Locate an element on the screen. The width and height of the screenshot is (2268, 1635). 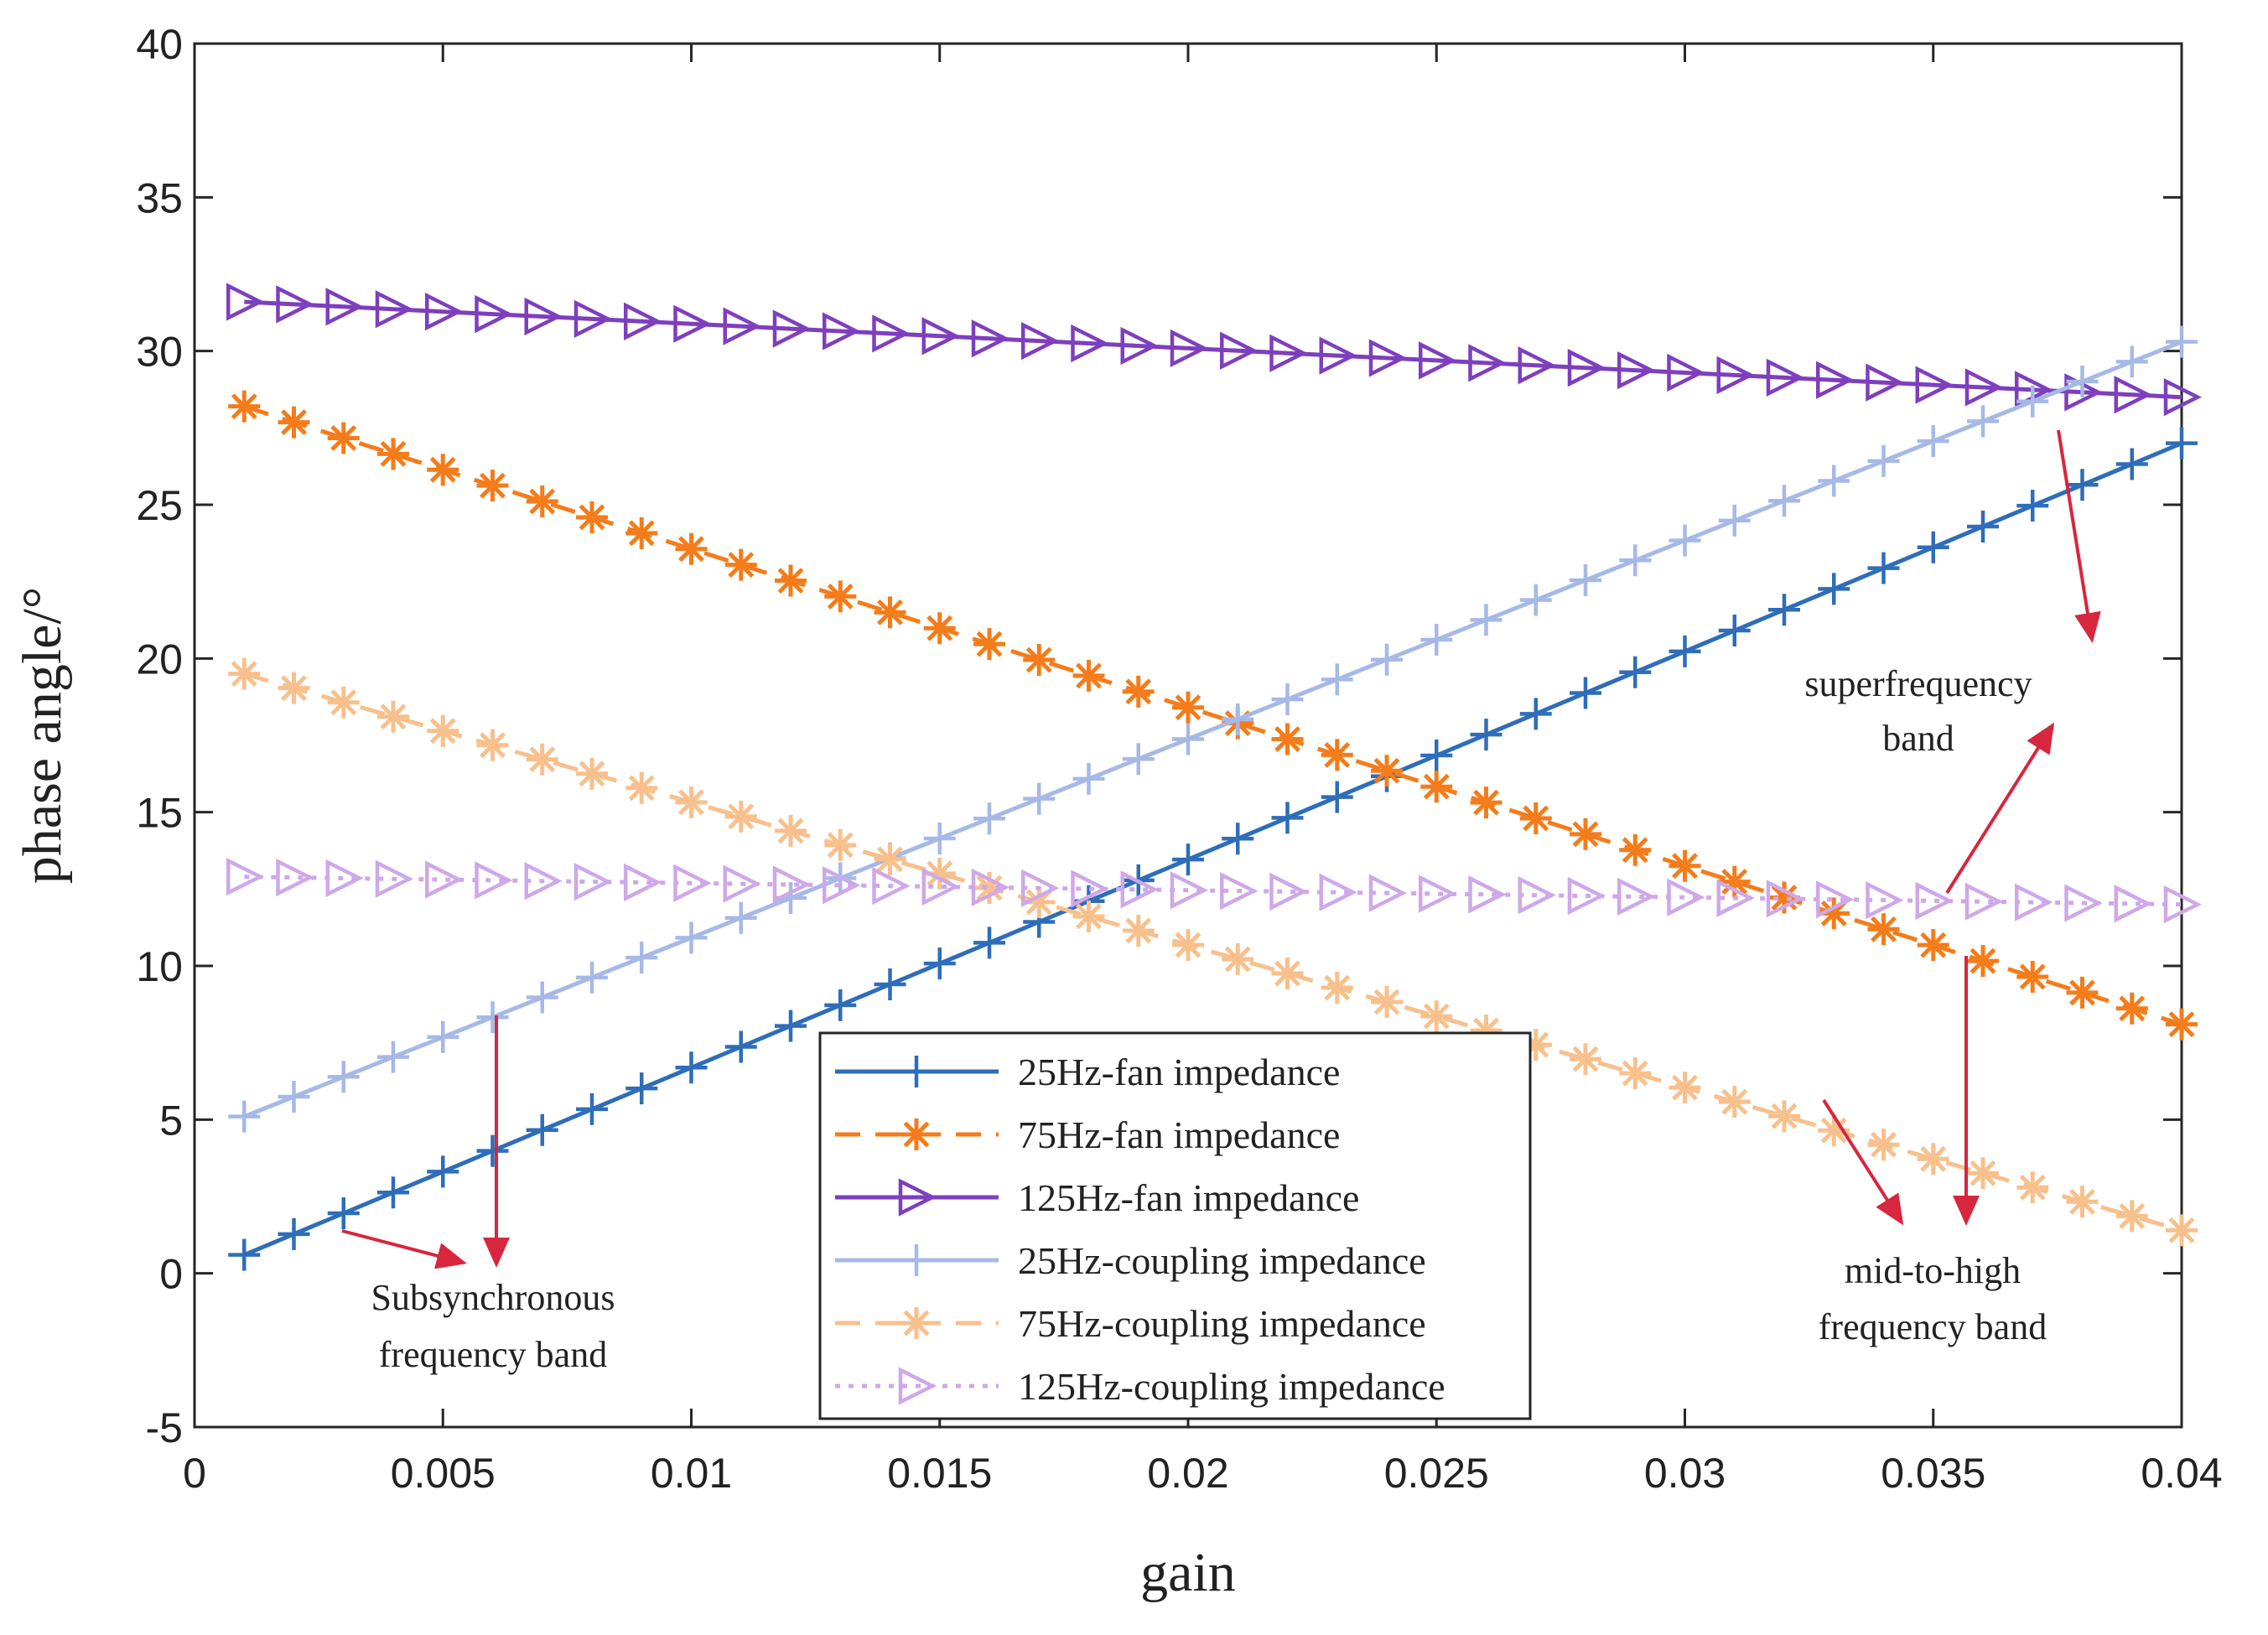
annotation-mid-line2: frequency band is located at coordinates (1933, 1326).